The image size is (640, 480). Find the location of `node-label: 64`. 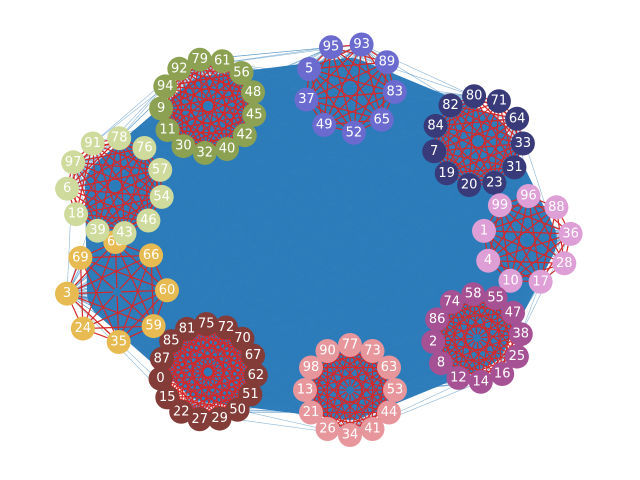

node-label: 64 is located at coordinates (517, 118).